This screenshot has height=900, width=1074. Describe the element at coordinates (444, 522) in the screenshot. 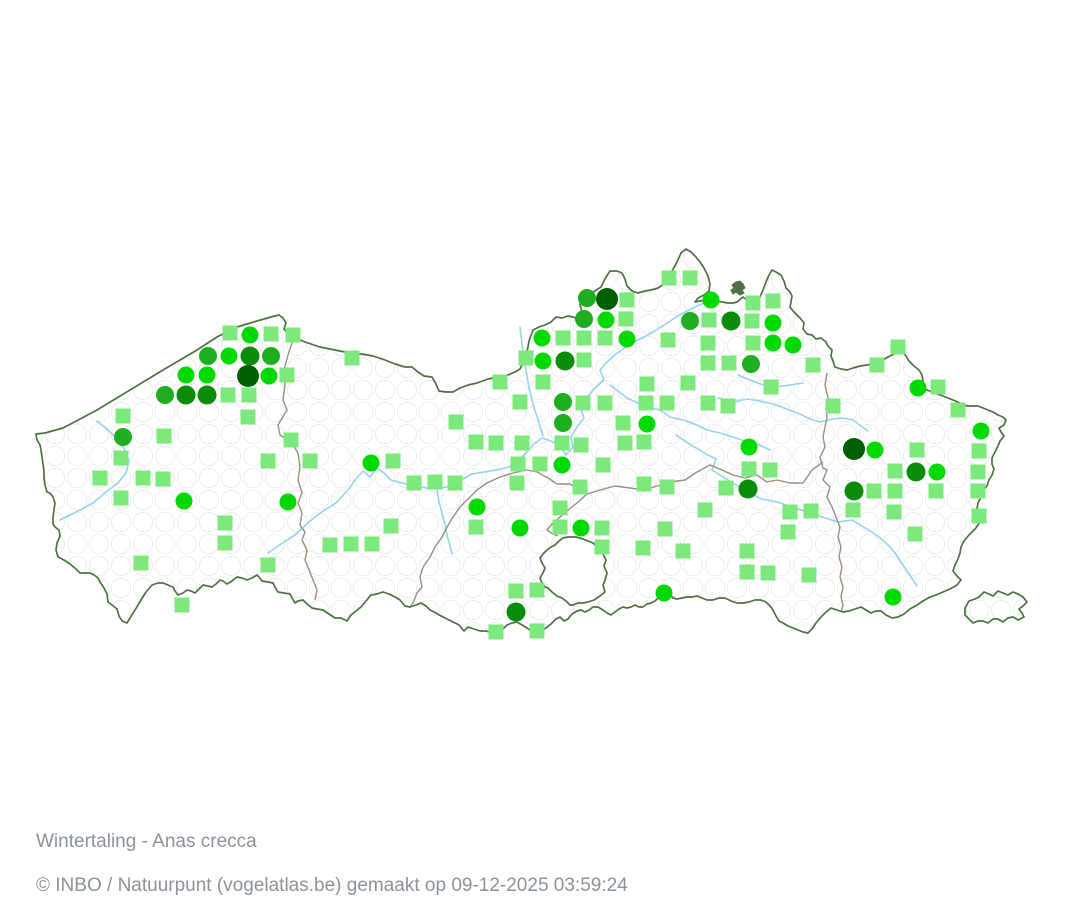

I see `river` at that location.